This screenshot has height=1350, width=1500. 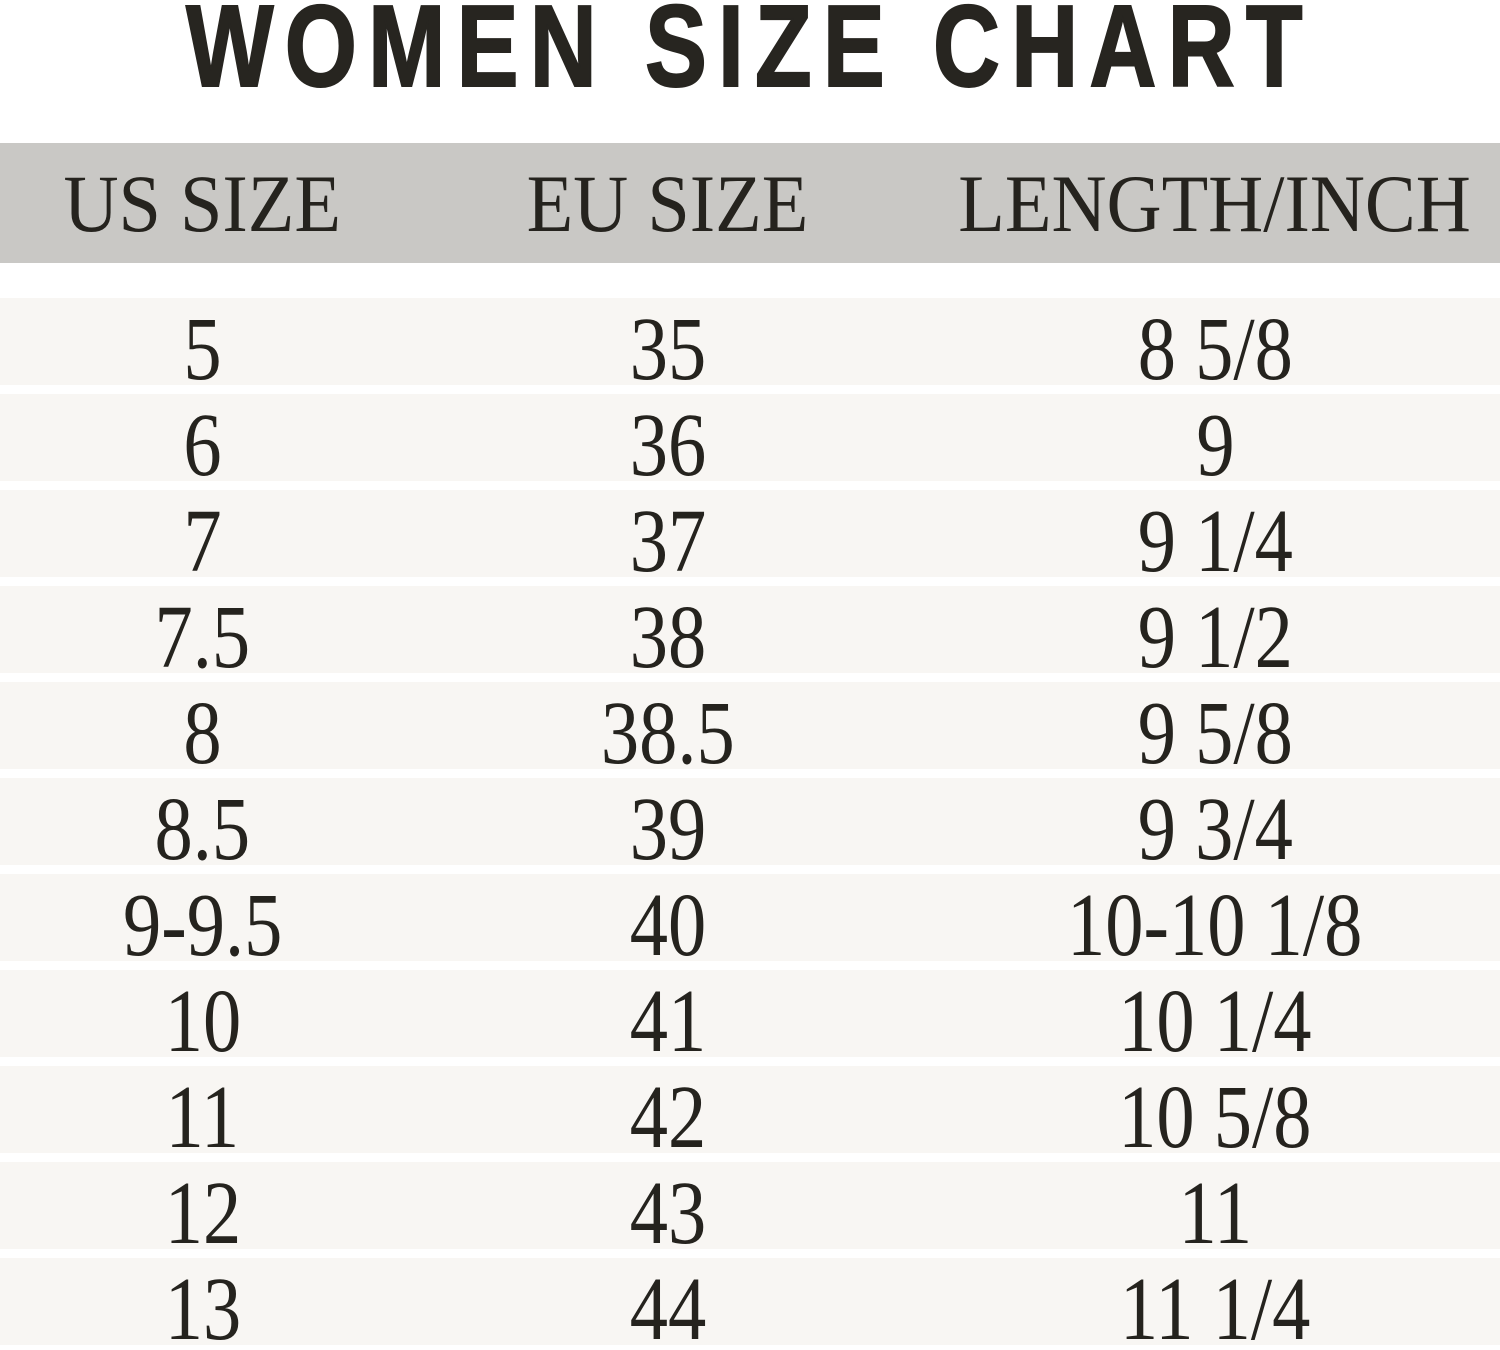 I want to click on page-title-area: WOMEN SIZE CHART, so click(x=750, y=71).